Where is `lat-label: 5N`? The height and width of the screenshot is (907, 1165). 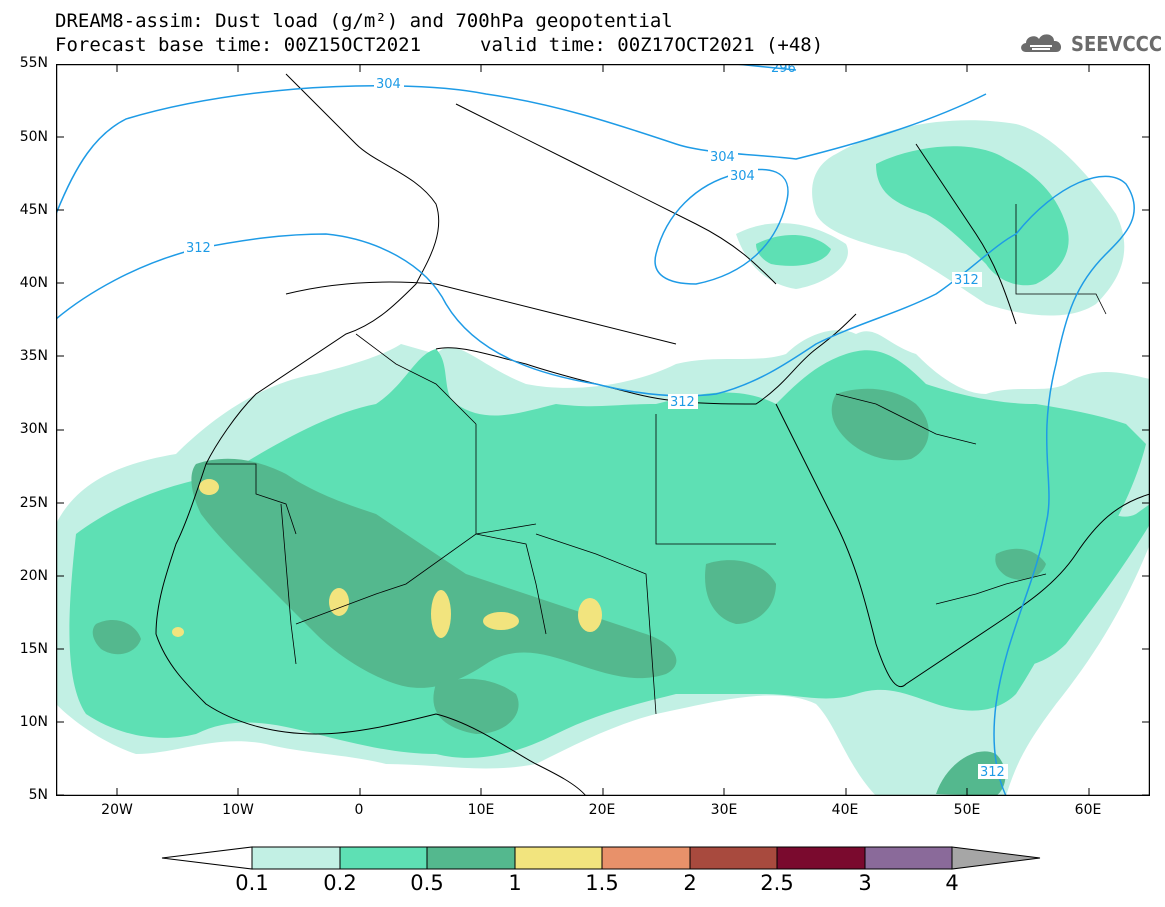 lat-label: 5N is located at coordinates (38, 795).